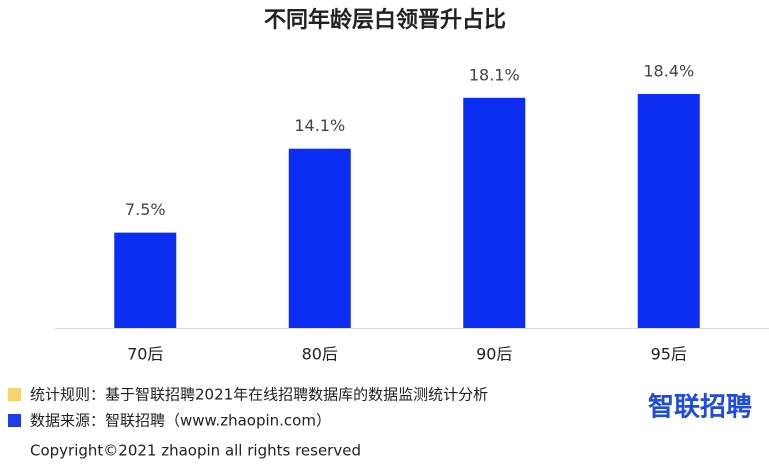  Describe the element at coordinates (259, 395) in the screenshot. I see `note: 统计规则：基于智联招聘2021年在线招聘数据库的数据监测统计分析` at that location.